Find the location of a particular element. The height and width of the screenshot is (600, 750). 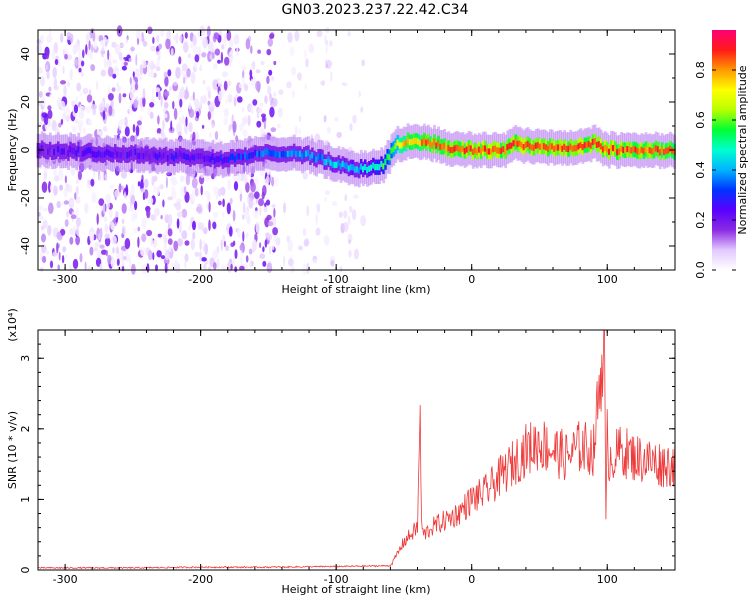

colorbar-ticks: 0.0 0.2 0.4 0.6 0.8 is located at coordinates (715, 170).